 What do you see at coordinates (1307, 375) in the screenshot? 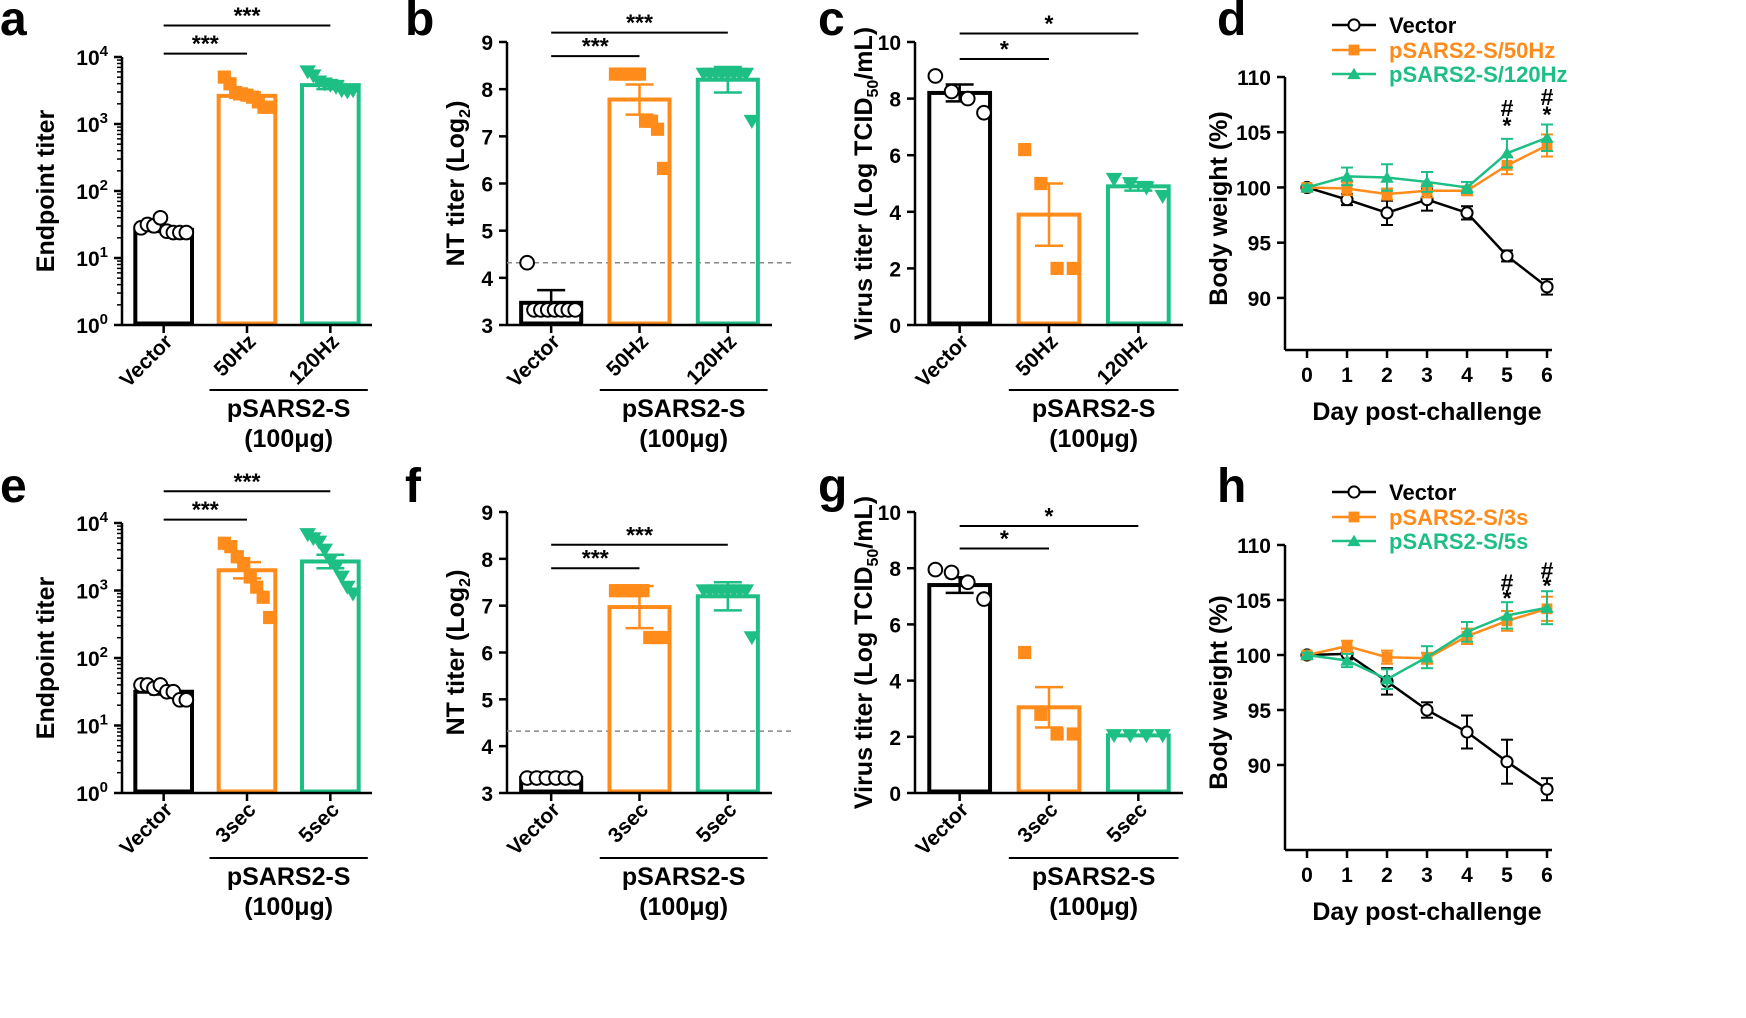
I see `x-tick-label: 0` at bounding box center [1307, 375].